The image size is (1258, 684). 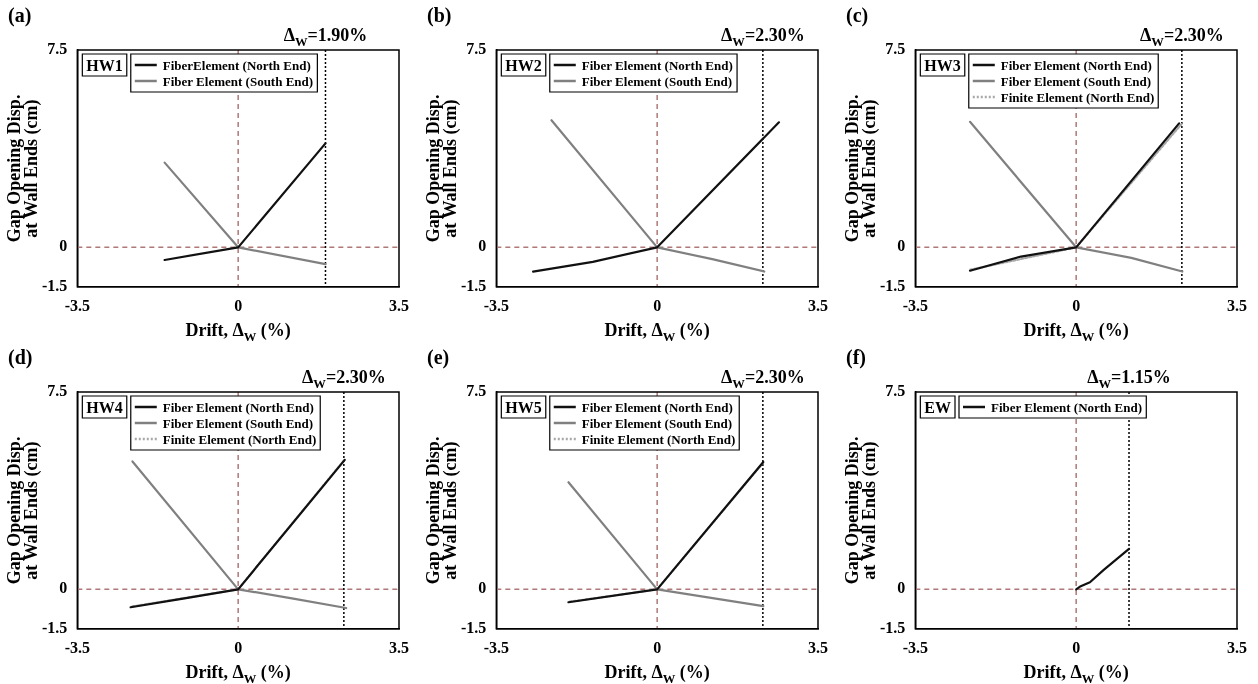 What do you see at coordinates (438, 357) in the screenshot?
I see `chart-title: (e)` at bounding box center [438, 357].